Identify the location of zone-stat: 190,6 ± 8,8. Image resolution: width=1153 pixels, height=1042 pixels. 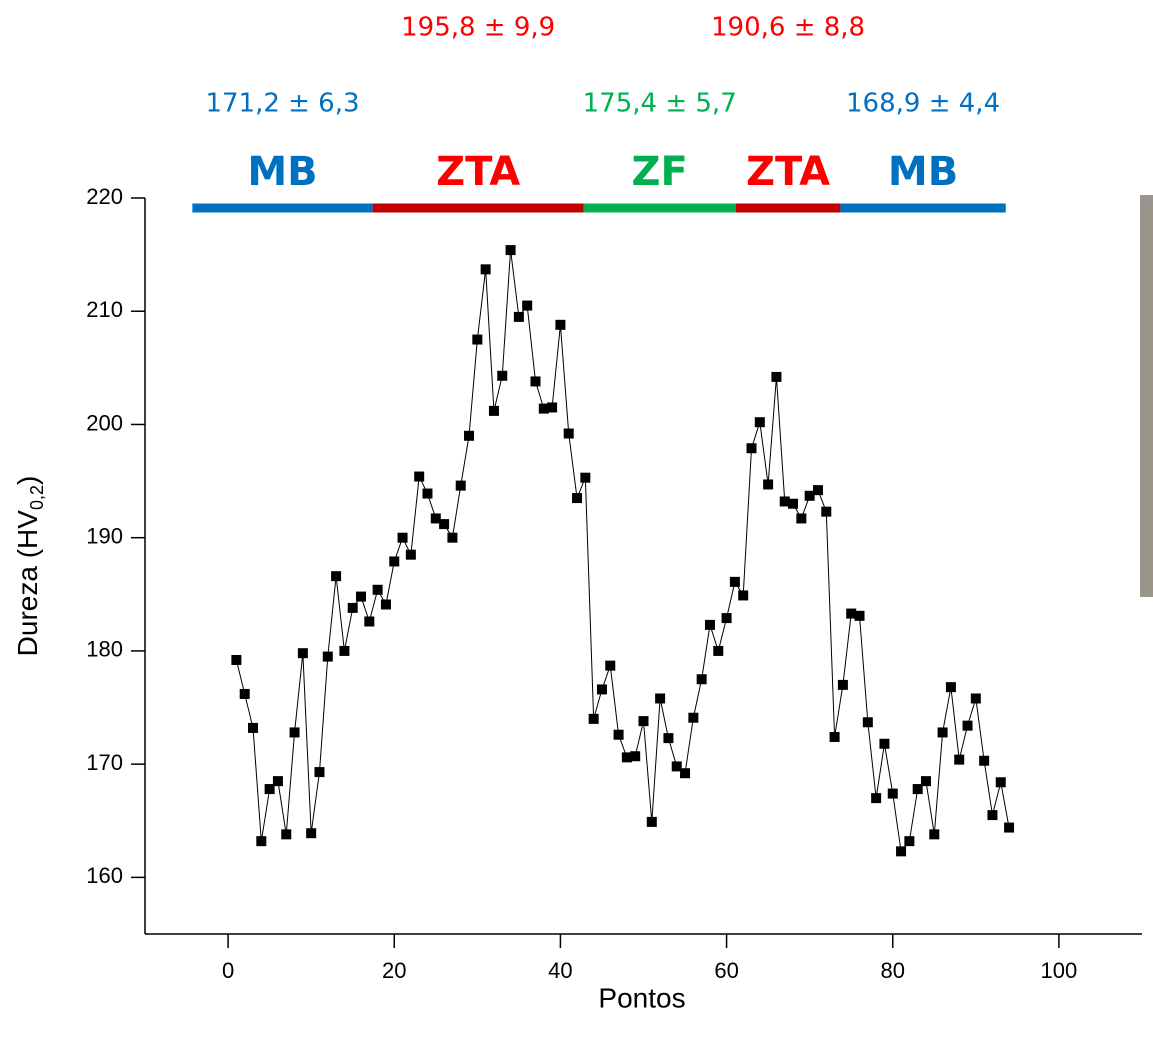
(788, 28).